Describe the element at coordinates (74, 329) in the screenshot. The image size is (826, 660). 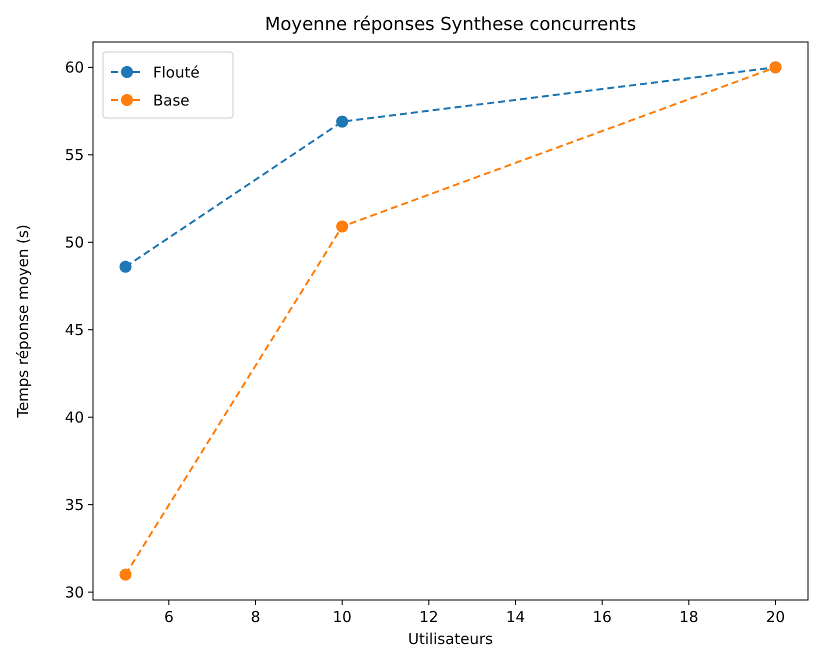
I see `y-tick-label: 45` at that location.